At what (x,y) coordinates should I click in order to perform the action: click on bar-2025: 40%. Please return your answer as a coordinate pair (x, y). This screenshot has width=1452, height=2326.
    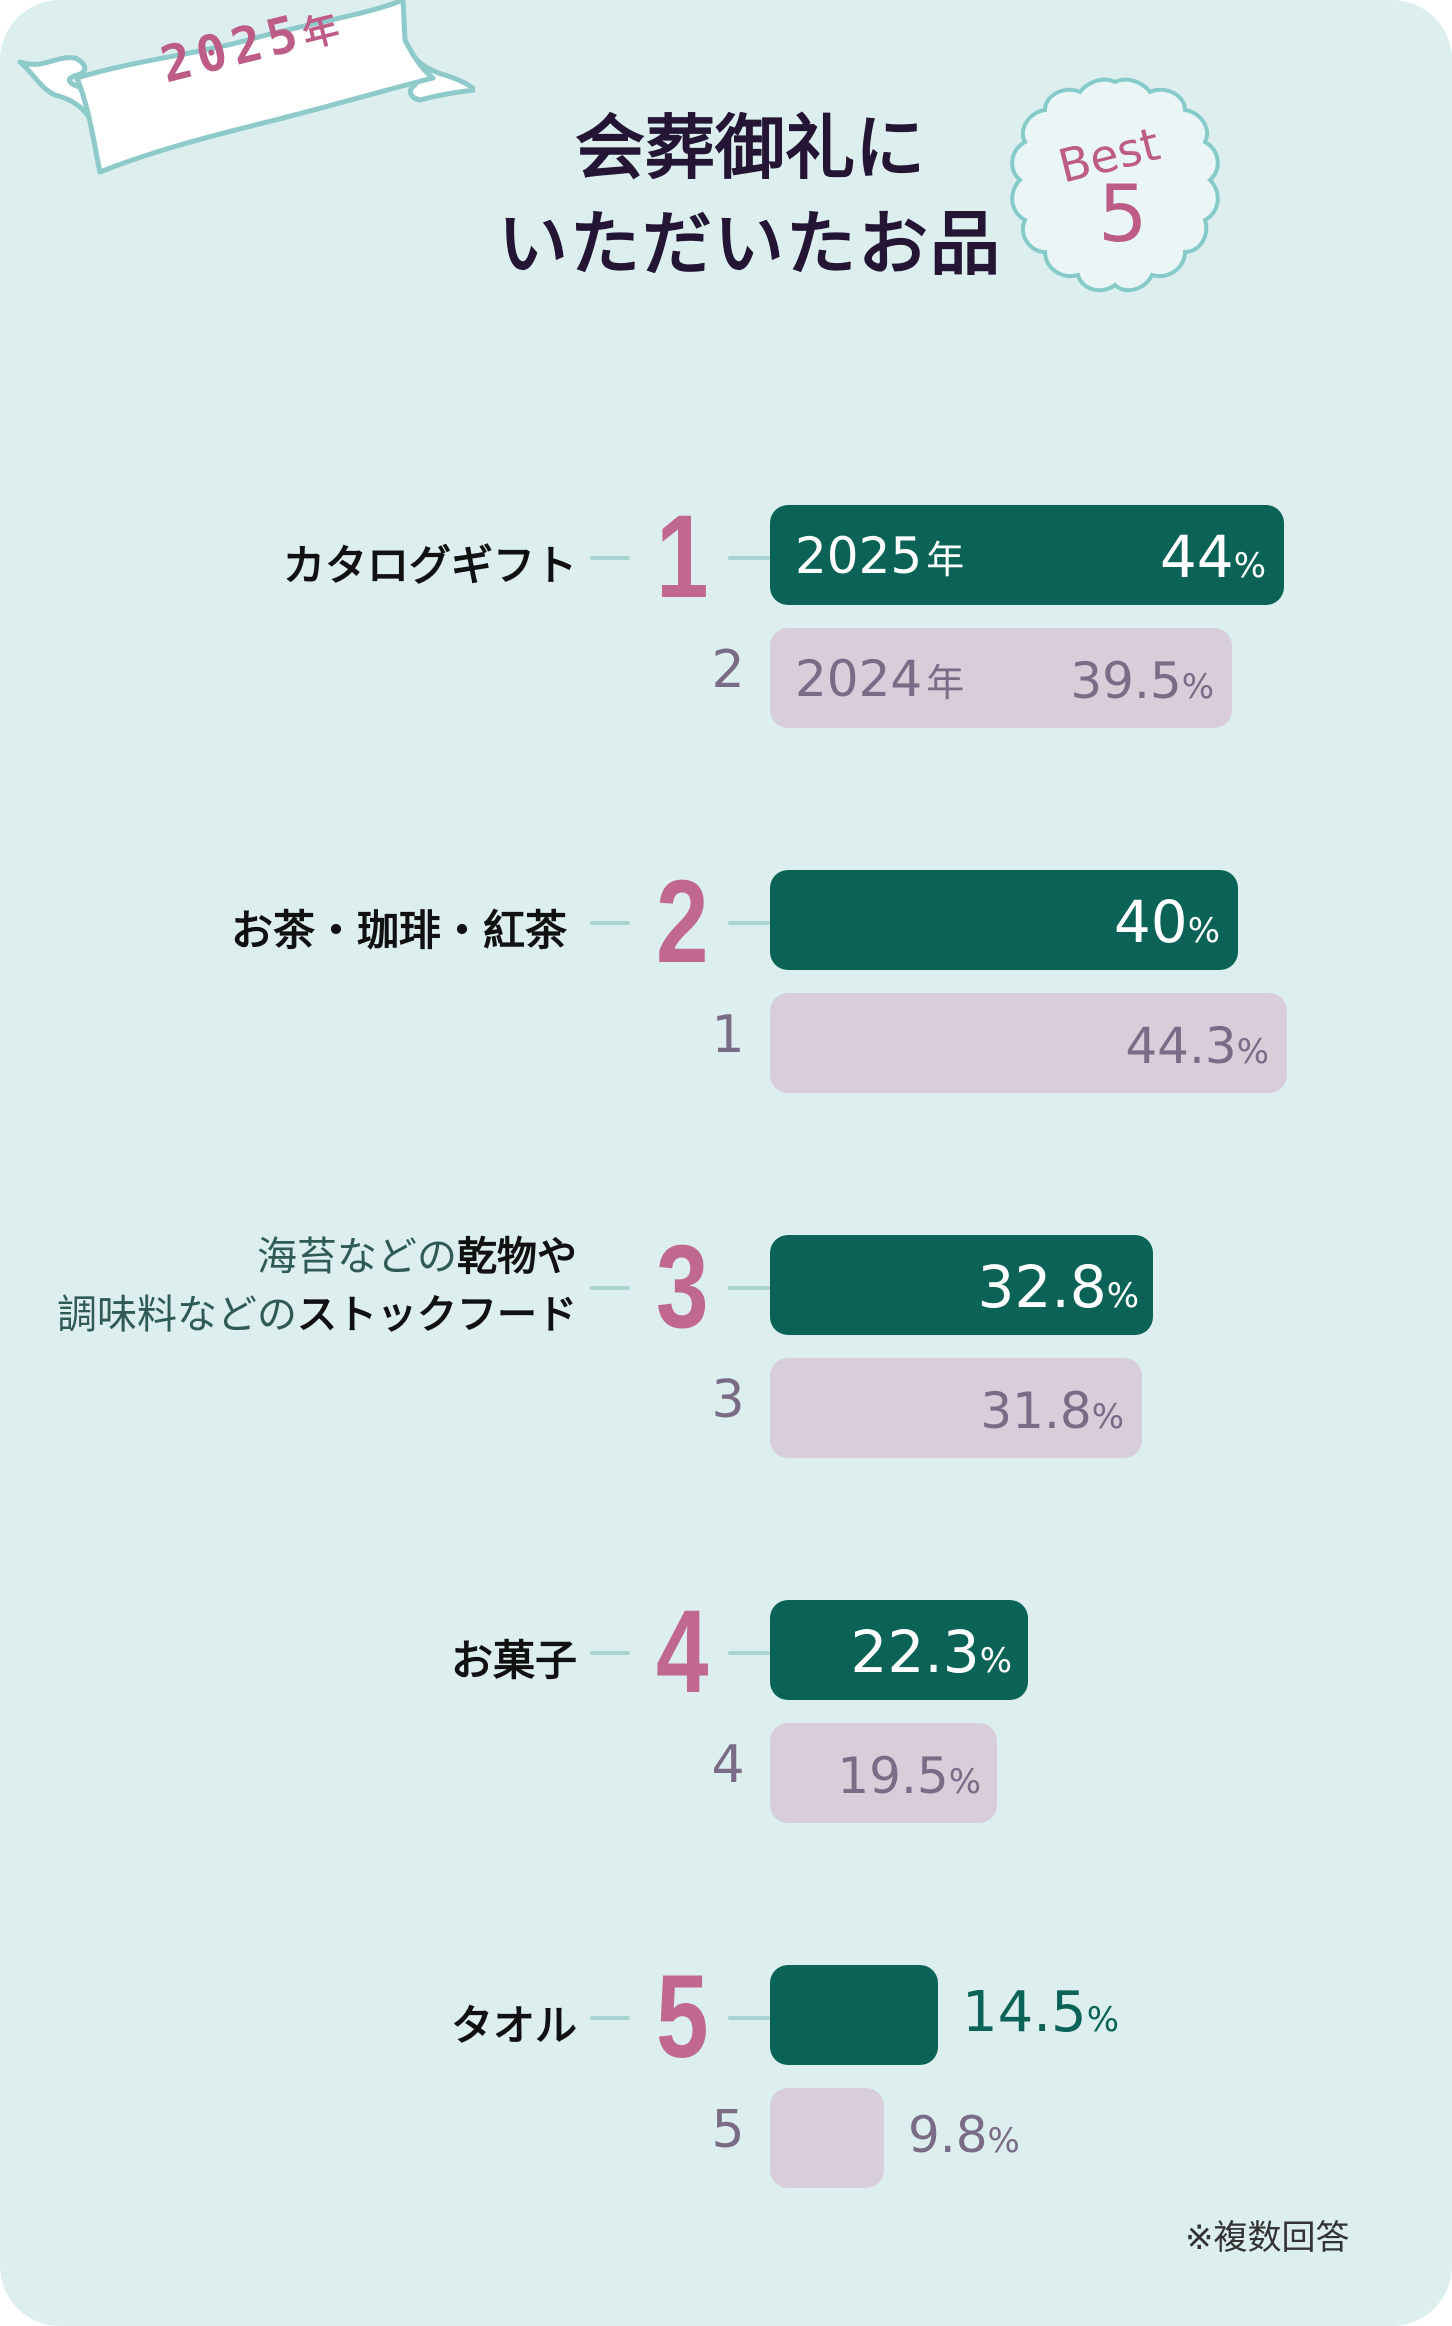
    Looking at the image, I should click on (1004, 920).